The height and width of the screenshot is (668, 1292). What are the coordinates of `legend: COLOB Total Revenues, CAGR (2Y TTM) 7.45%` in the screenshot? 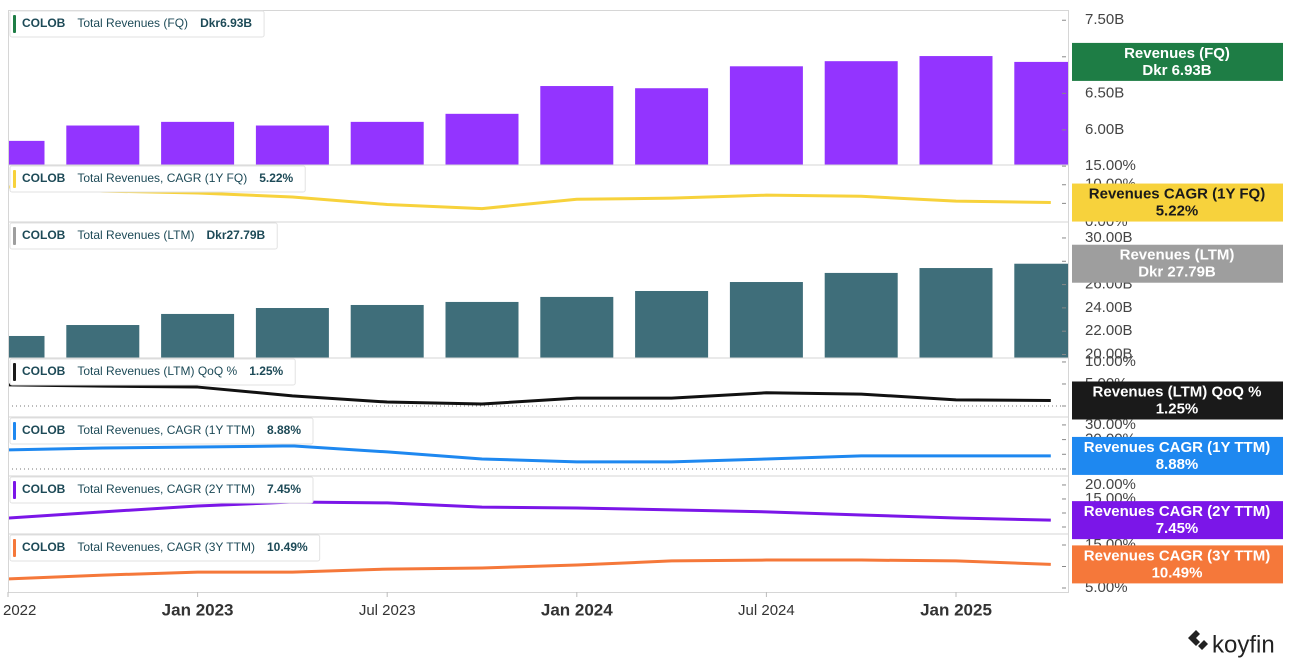 It's located at (161, 490).